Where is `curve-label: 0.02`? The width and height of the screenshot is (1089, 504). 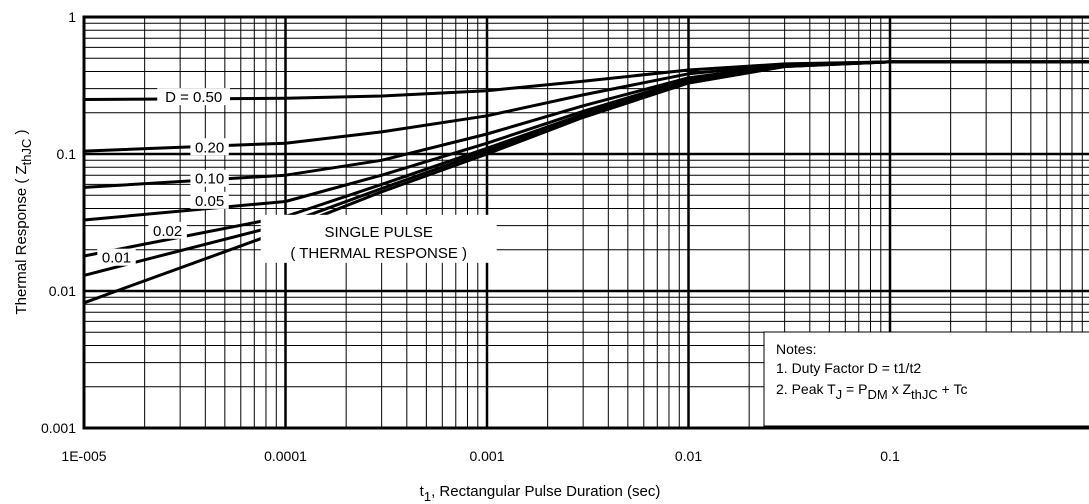 curve-label: 0.02 is located at coordinates (167, 231).